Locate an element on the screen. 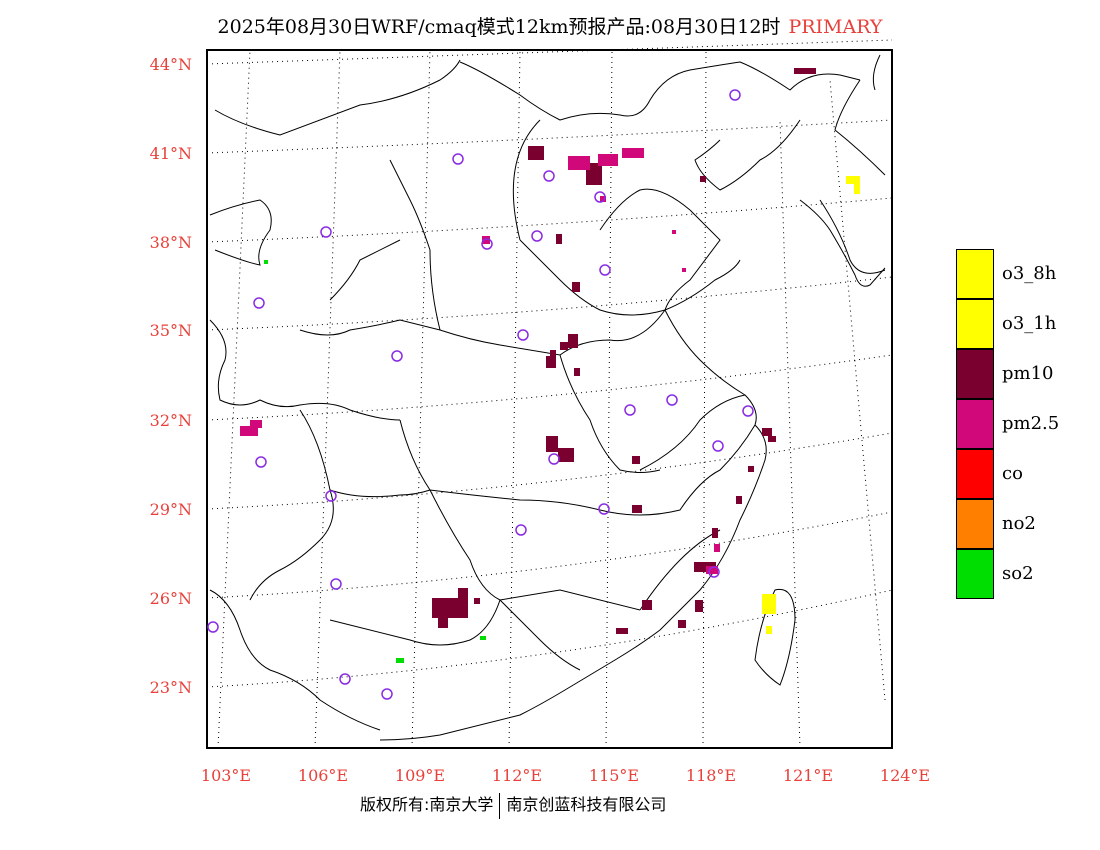 This screenshot has height=850, width=1100. lon-label-115: 115°E is located at coordinates (614, 775).